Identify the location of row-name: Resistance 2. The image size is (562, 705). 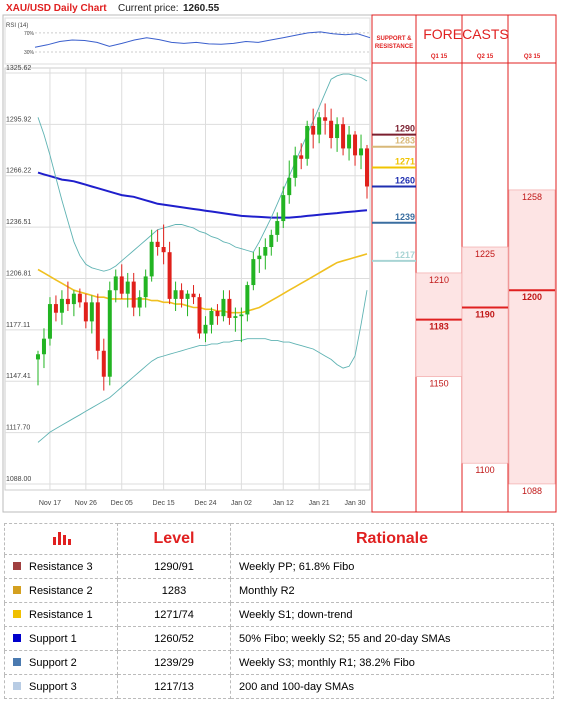
(61, 590).